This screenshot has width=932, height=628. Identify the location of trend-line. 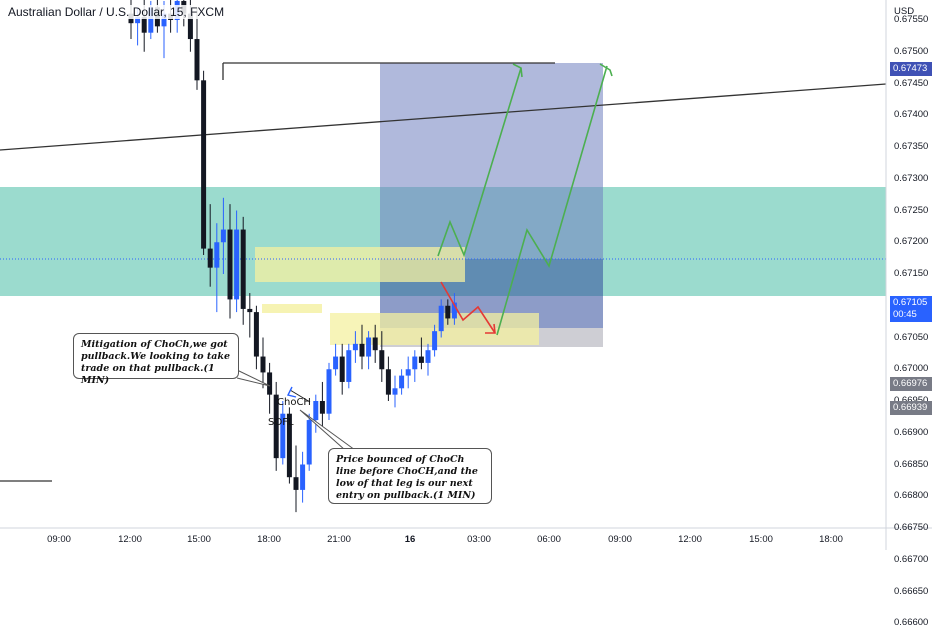
(443, 117).